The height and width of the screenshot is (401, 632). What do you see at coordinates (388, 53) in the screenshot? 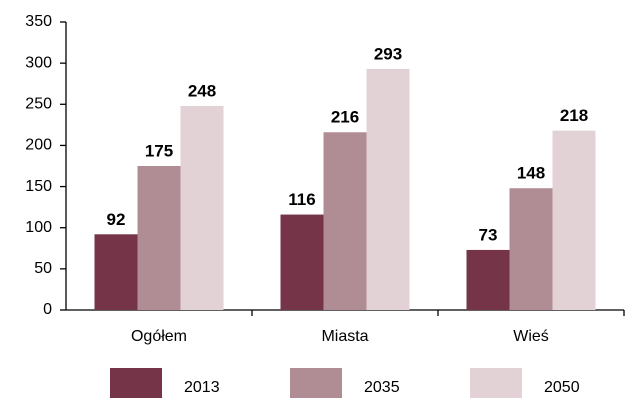
I see `value-label: 293` at bounding box center [388, 53].